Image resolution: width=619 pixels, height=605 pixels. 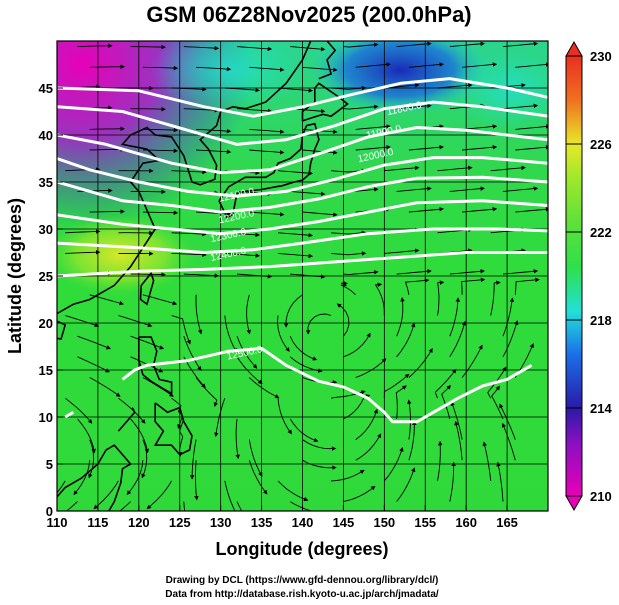 I want to click on x-axis: 110 115 120 125 130 135 140 145 150 155 160 165, so click(x=282, y=517).